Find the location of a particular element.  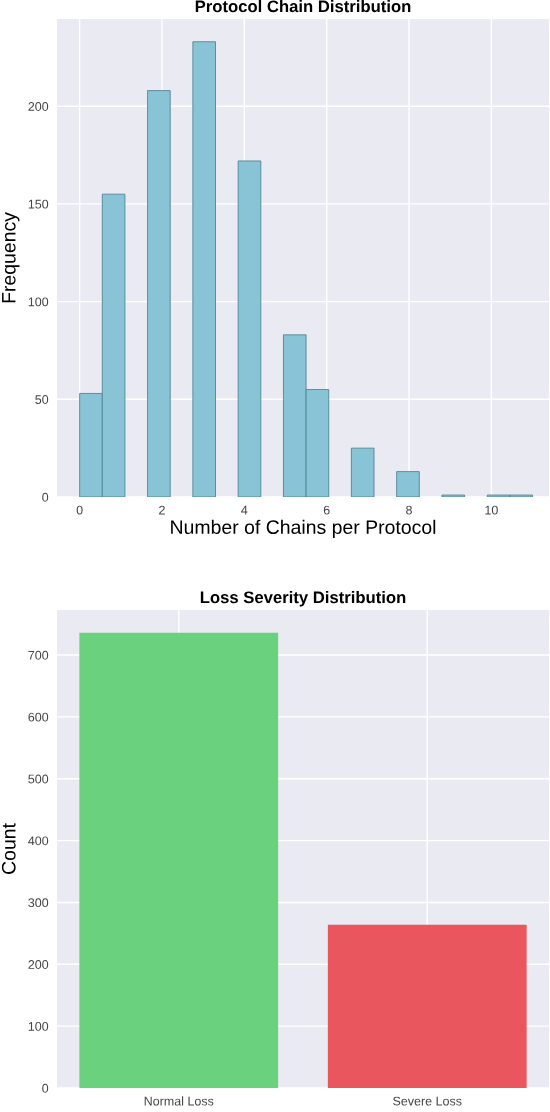

y-tick-label: 600 is located at coordinates (38, 717).